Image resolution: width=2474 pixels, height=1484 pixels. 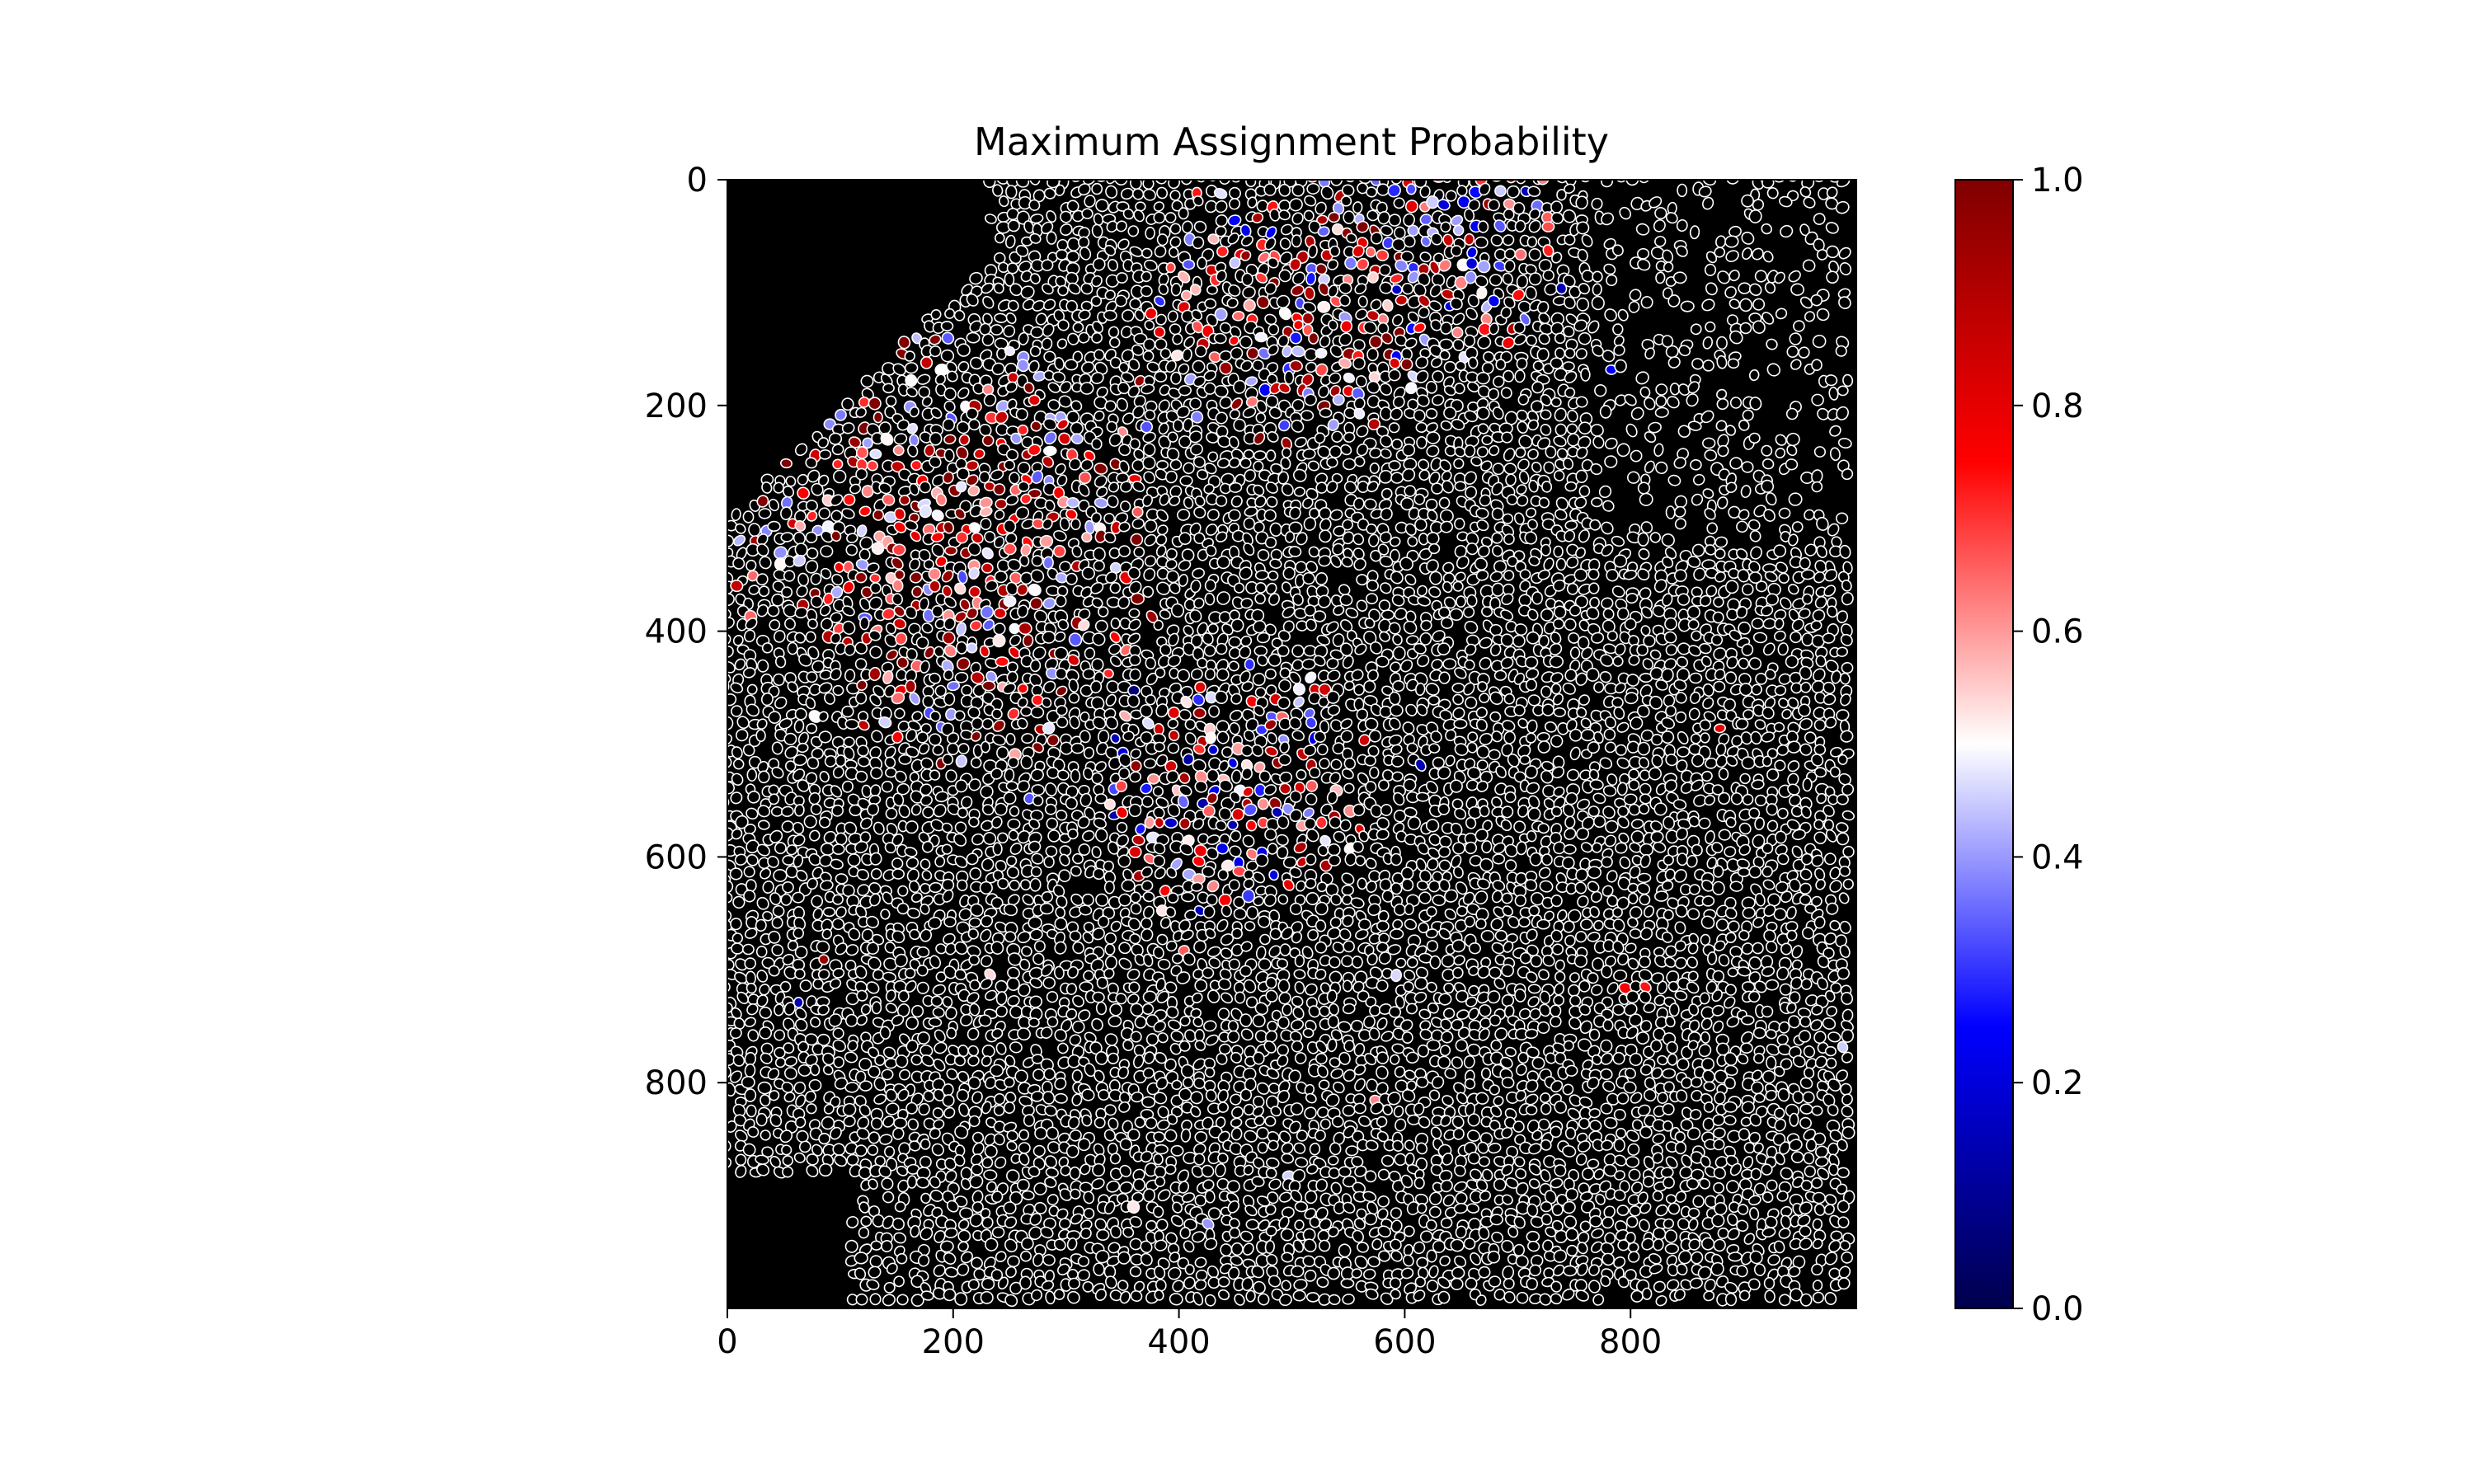 I want to click on chart-title: Maximum Assignment Probability, so click(x=1291, y=142).